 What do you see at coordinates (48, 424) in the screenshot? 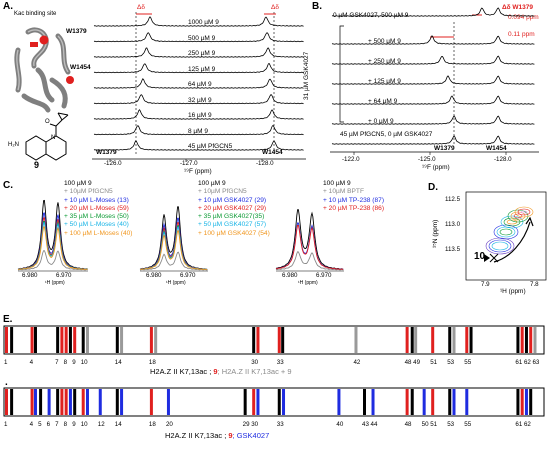
I see `numsE2-num-3: 6` at bounding box center [48, 424].